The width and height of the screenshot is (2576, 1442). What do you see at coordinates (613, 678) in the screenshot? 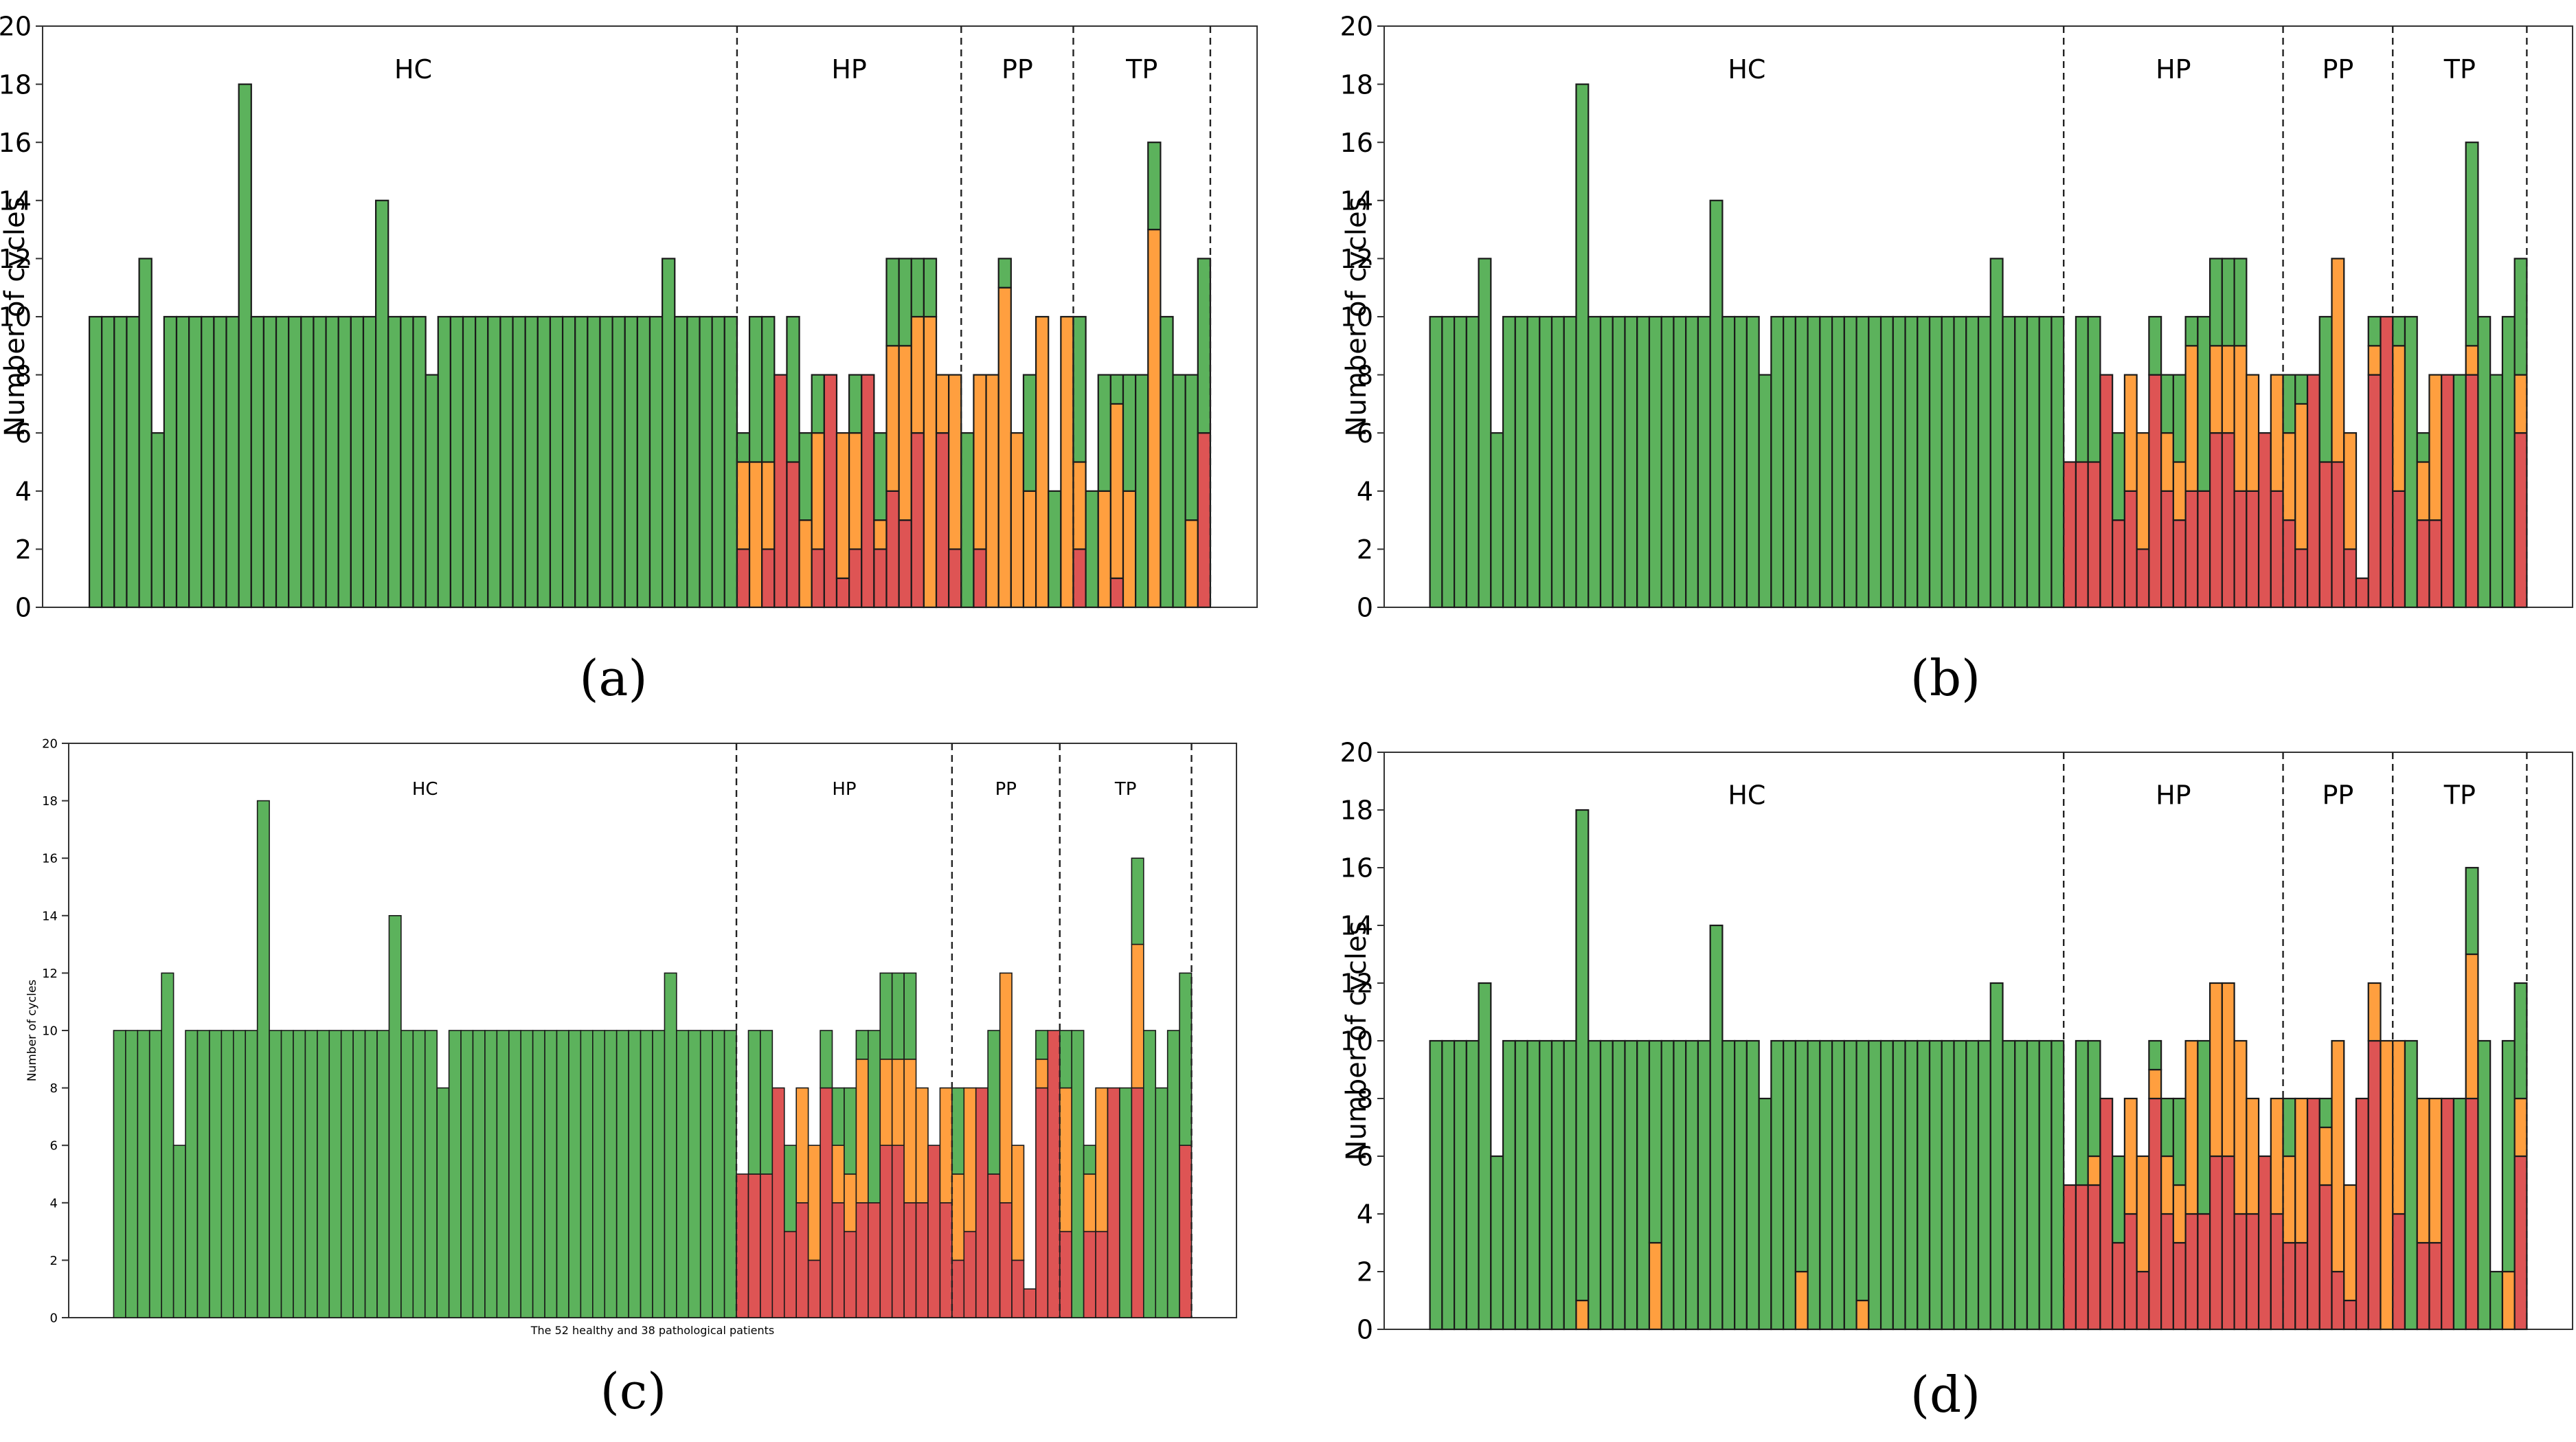
I see `panel-caption: (a)` at bounding box center [613, 678].